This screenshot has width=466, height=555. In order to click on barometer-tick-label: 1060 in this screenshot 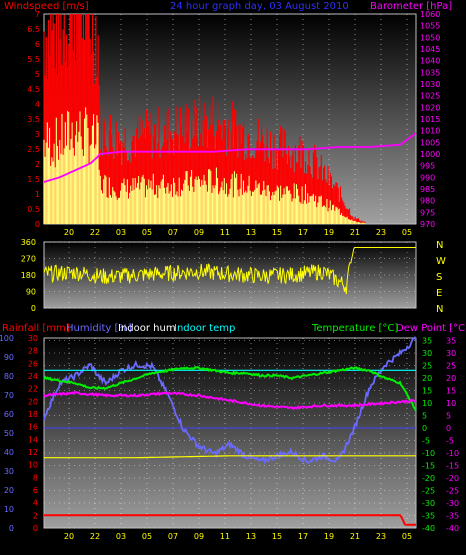, I will do `click(430, 14)`.